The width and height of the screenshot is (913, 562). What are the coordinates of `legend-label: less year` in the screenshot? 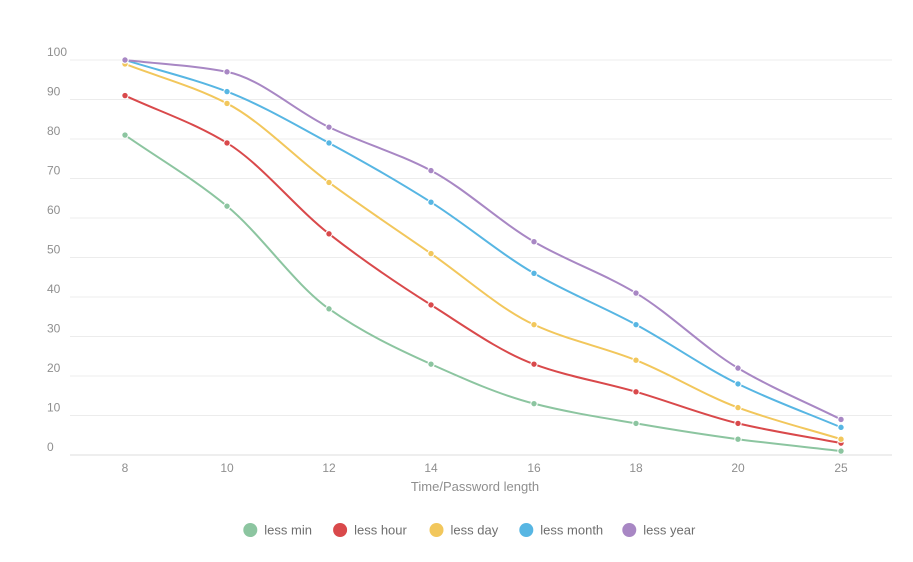 It's located at (669, 530).